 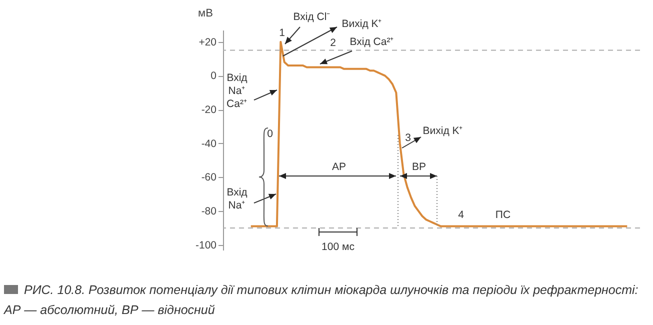 What do you see at coordinates (206, 245) in the screenshot?
I see `y-tick-label: -100` at bounding box center [206, 245].